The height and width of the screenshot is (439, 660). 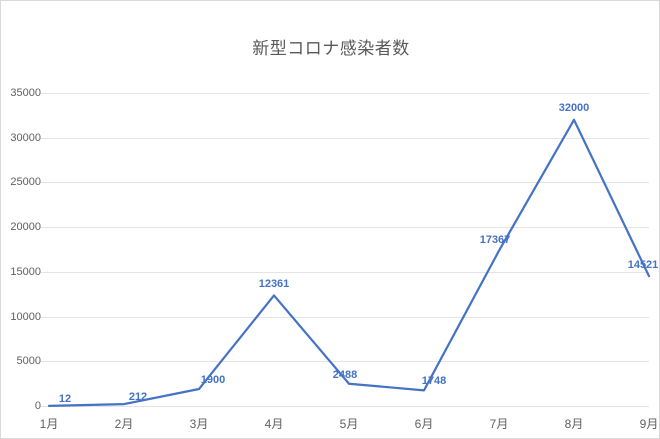 What do you see at coordinates (574, 424) in the screenshot?
I see `x-axis-tick-label: 8月` at bounding box center [574, 424].